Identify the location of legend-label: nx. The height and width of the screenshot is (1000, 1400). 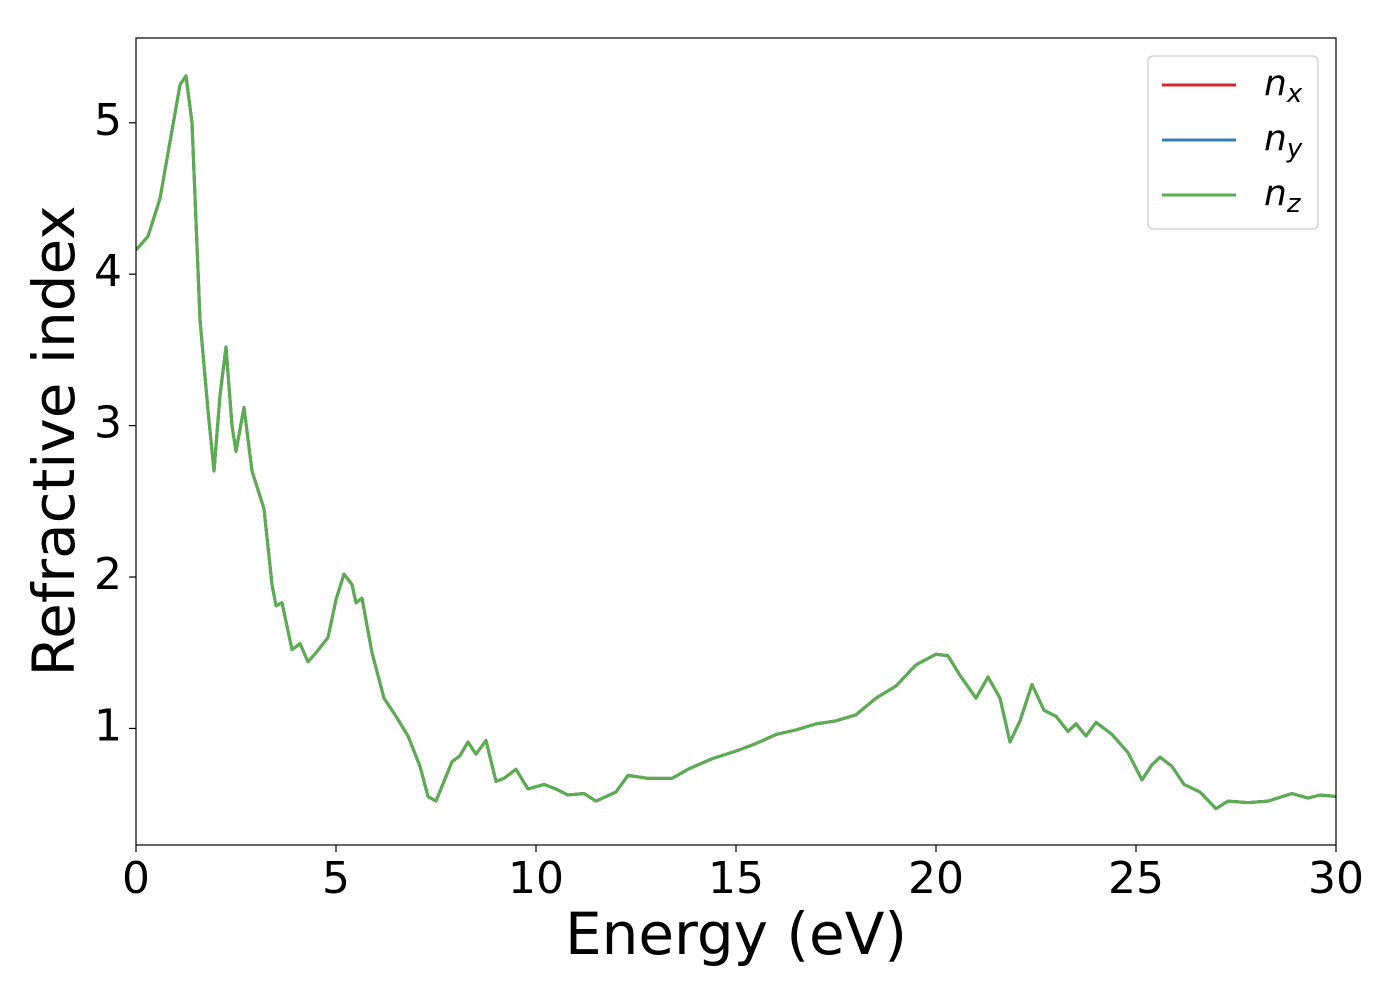
(1283, 86).